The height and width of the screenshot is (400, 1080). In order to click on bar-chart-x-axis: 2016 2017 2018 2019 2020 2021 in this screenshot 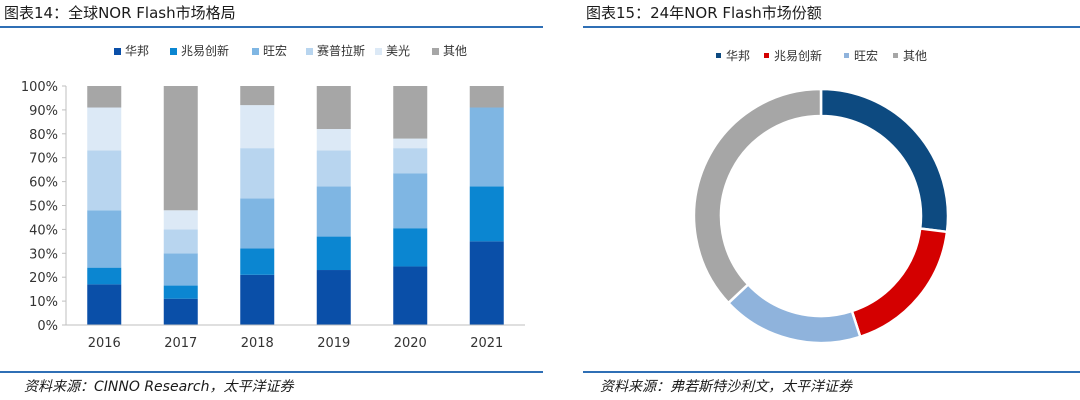, I will do `click(295, 337)`.